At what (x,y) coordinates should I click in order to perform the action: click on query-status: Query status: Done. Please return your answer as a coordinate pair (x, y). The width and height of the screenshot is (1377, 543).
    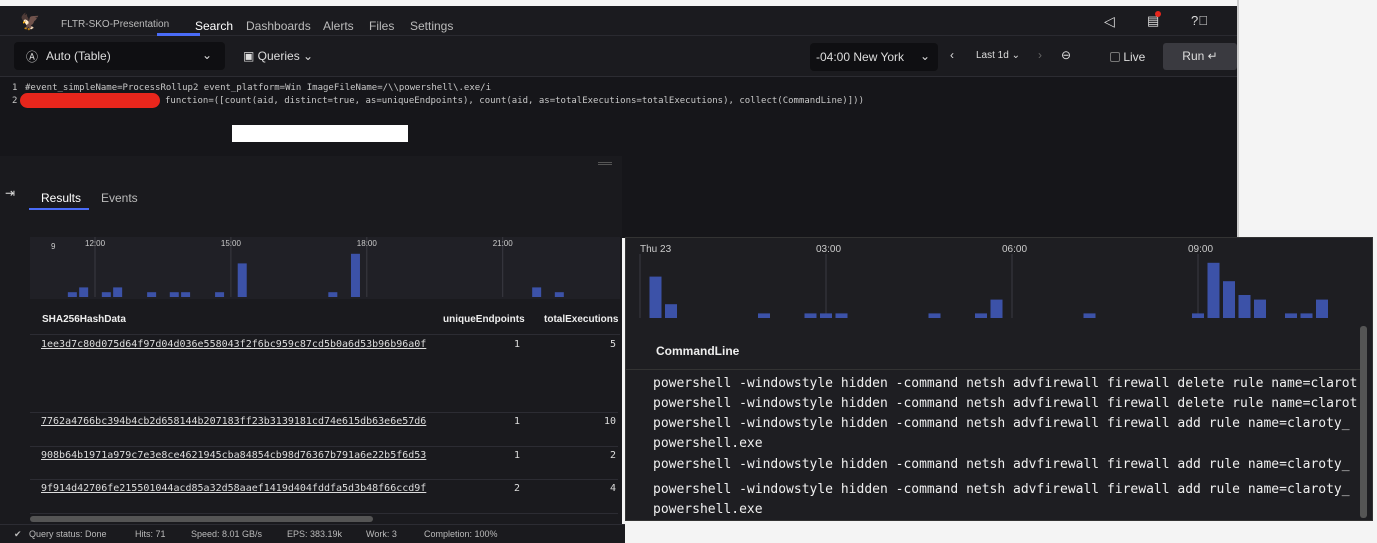
    Looking at the image, I should click on (68, 534).